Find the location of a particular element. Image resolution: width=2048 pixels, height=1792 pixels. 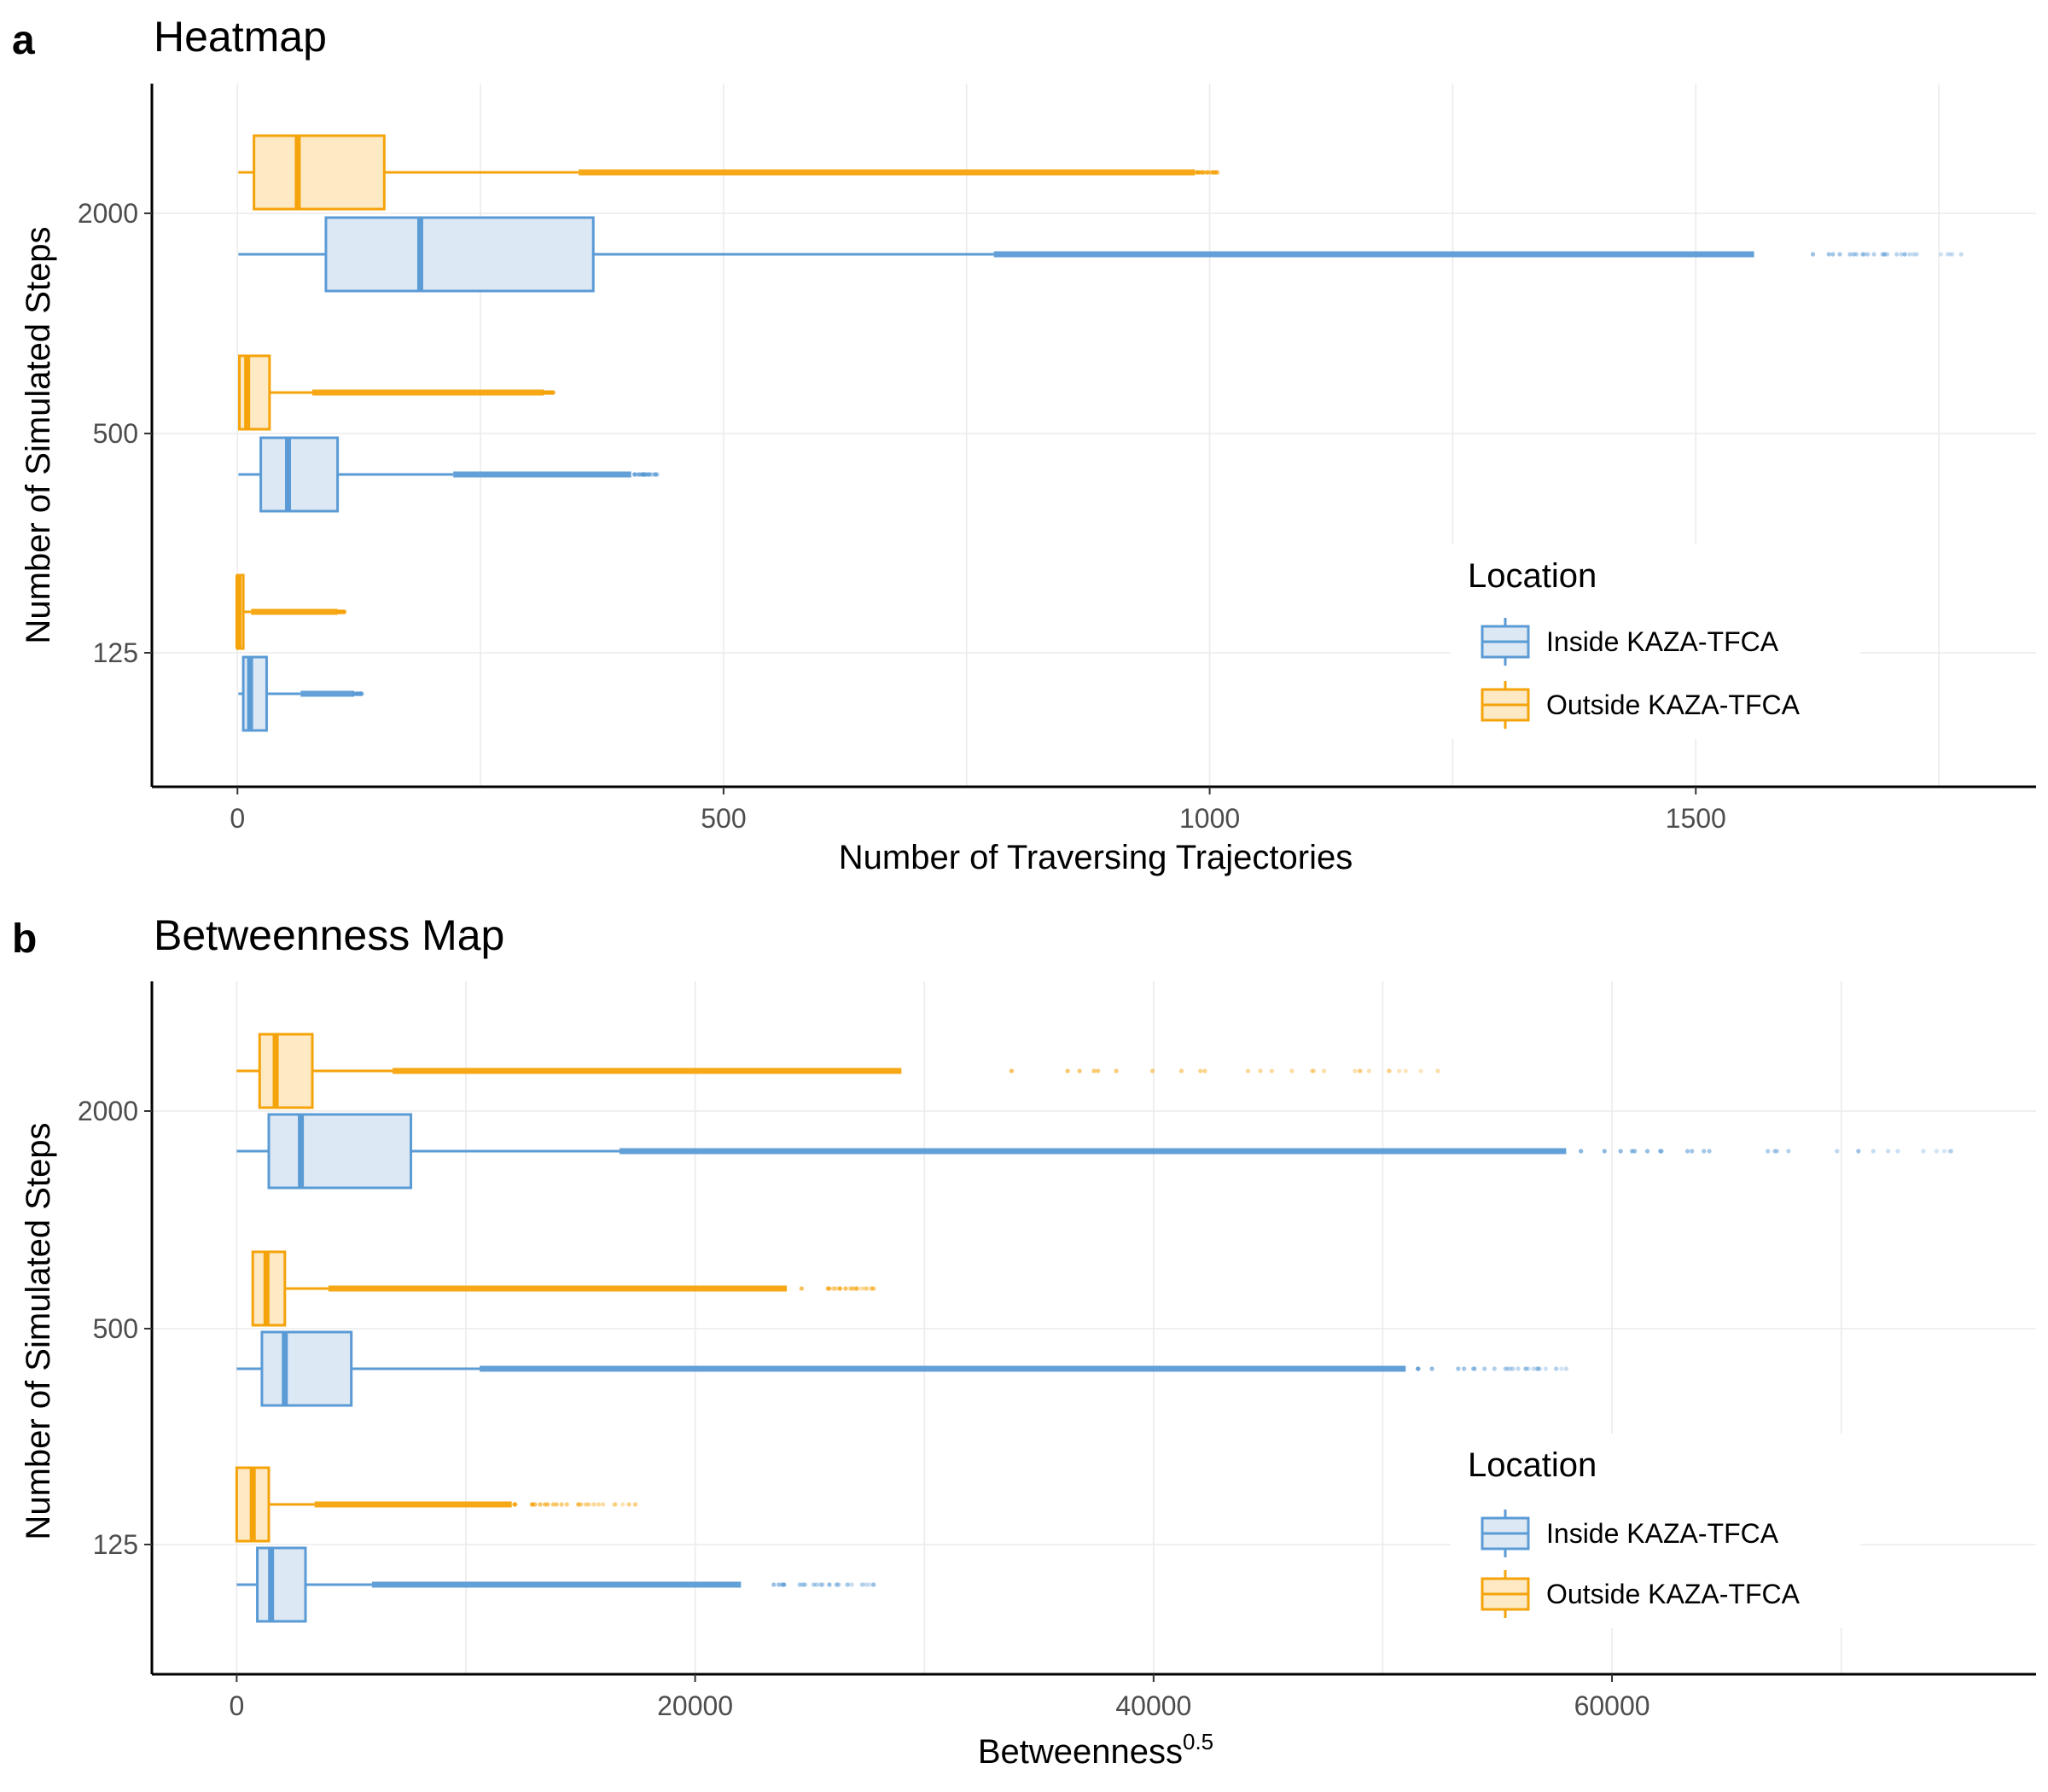

box-inside-2000 is located at coordinates (1095, 1151).